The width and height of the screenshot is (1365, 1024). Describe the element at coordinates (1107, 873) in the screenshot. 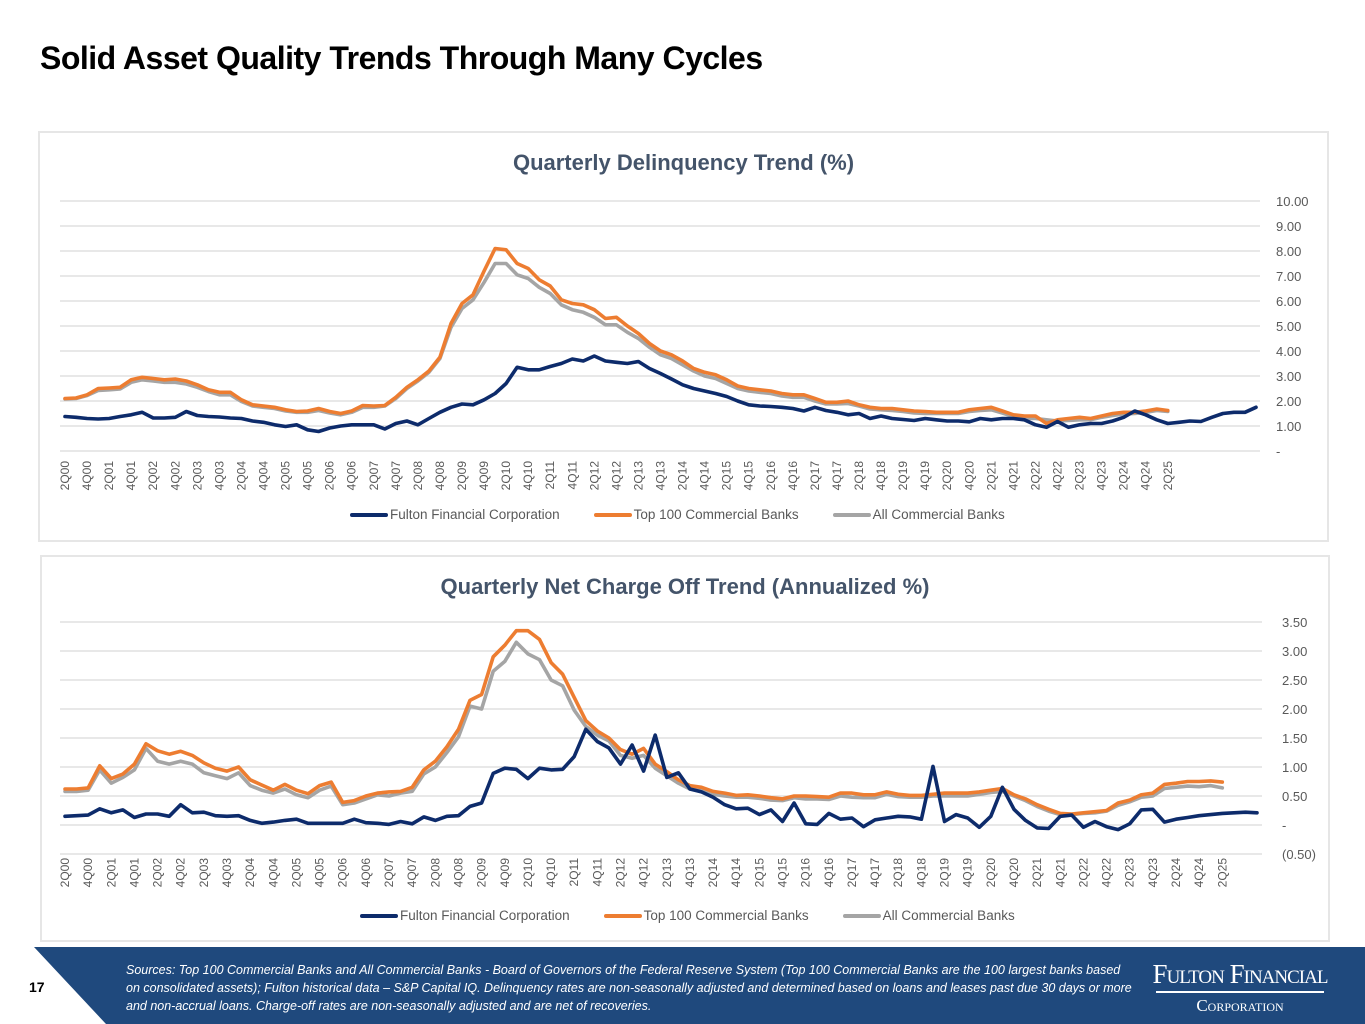

I see `x-tick-label: 4Q22` at that location.